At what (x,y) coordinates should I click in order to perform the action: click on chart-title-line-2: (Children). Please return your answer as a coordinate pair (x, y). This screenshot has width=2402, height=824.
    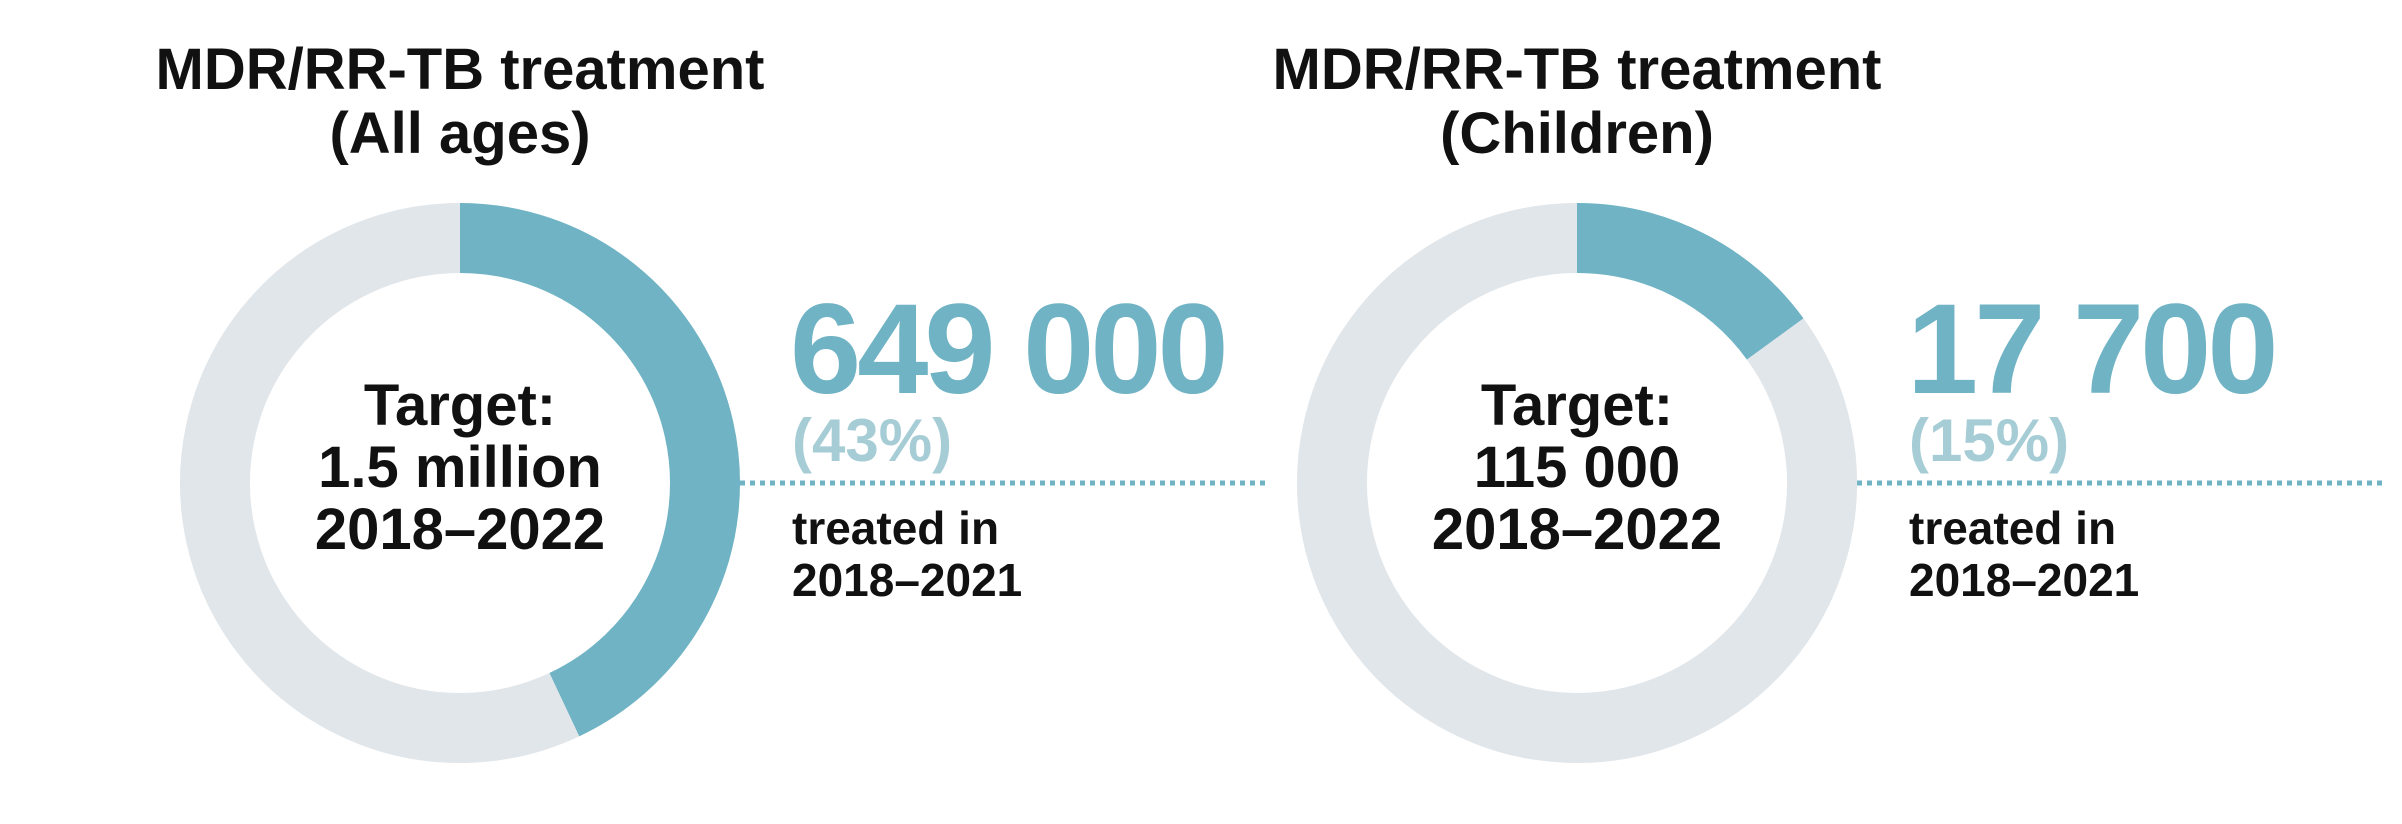
    Looking at the image, I should click on (1577, 133).